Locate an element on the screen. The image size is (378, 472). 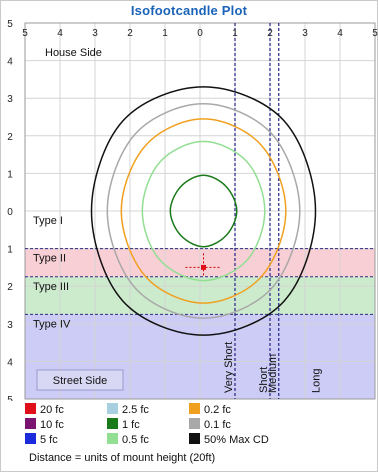
legend-item: 0.1 fc is located at coordinates (210, 425).